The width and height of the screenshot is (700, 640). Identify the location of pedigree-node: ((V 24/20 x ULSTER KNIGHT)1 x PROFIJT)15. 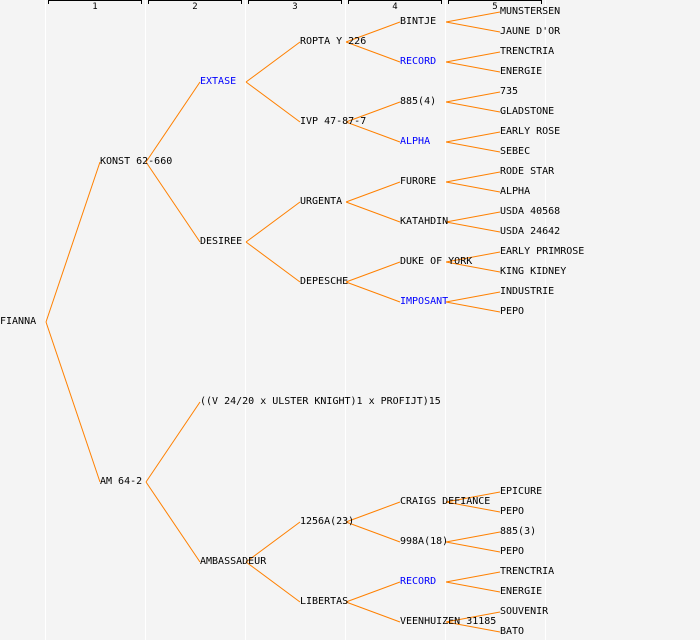
(320, 401).